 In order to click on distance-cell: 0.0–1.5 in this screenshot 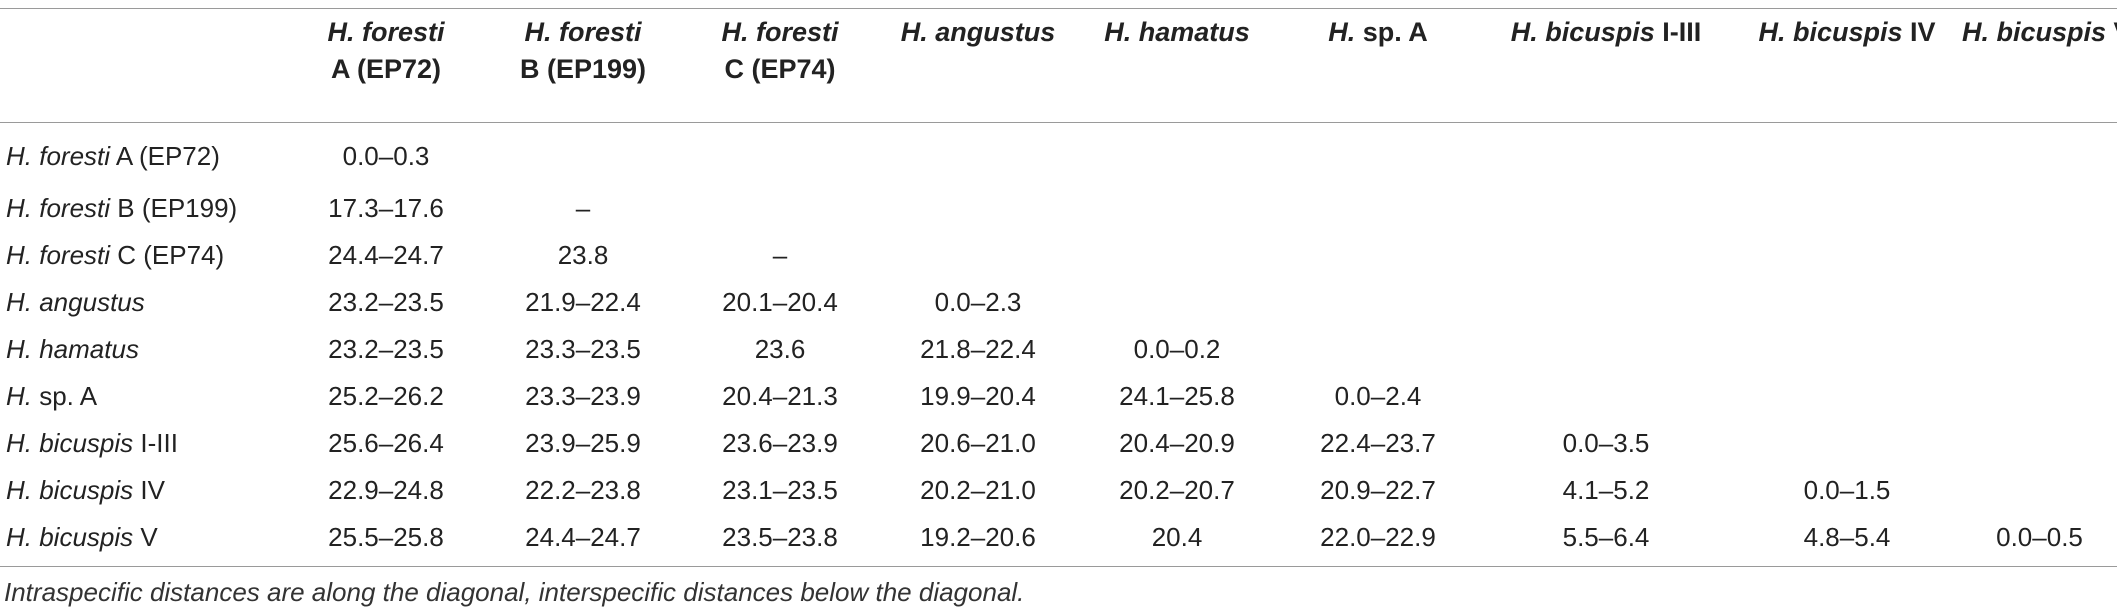, I will do `click(1847, 490)`.